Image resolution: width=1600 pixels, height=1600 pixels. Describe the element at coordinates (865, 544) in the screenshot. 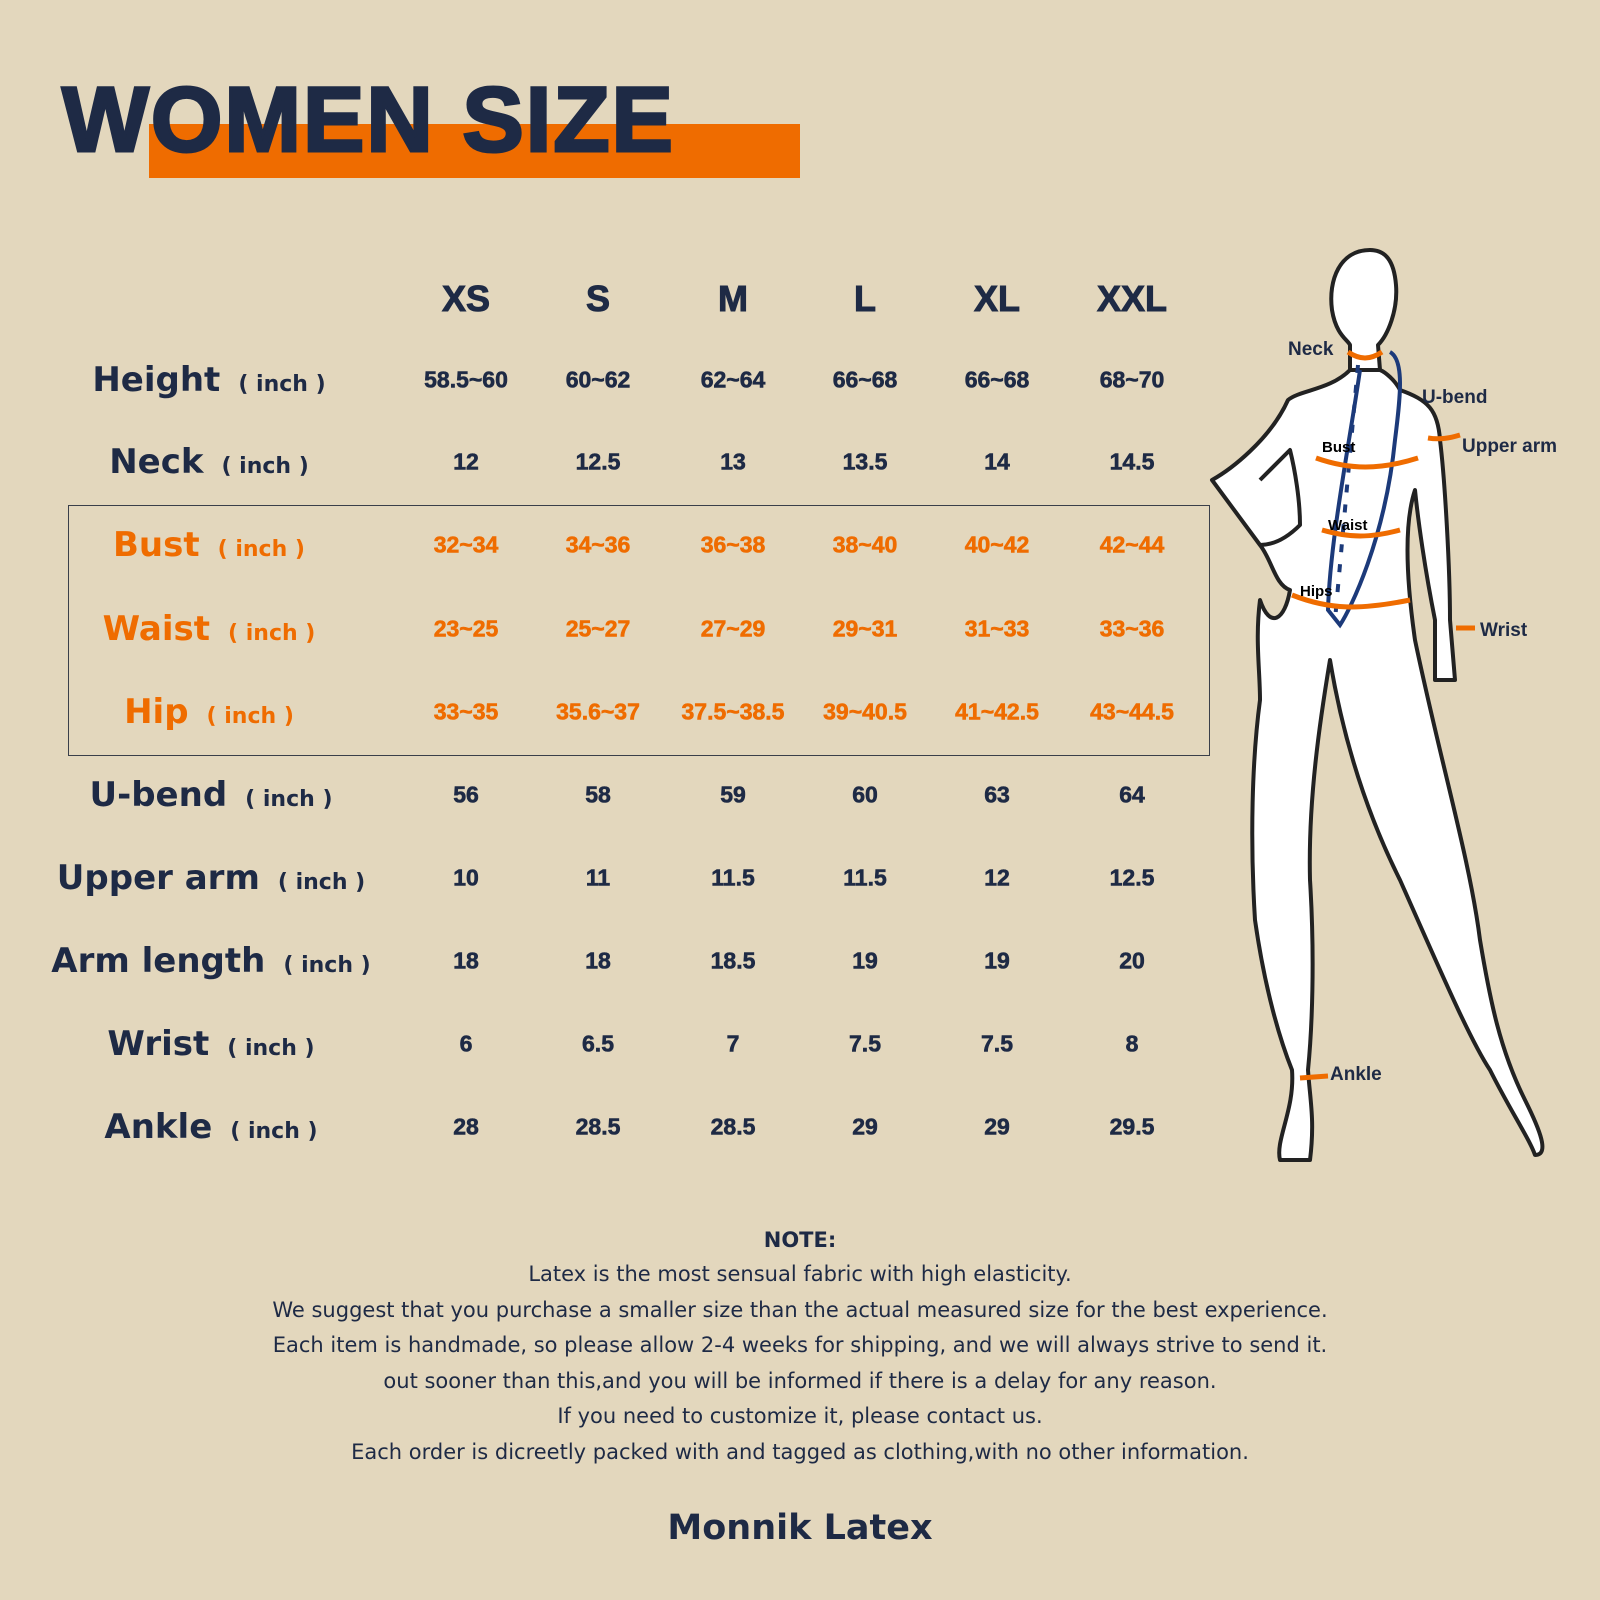

I see `table-cell: 38~40` at that location.